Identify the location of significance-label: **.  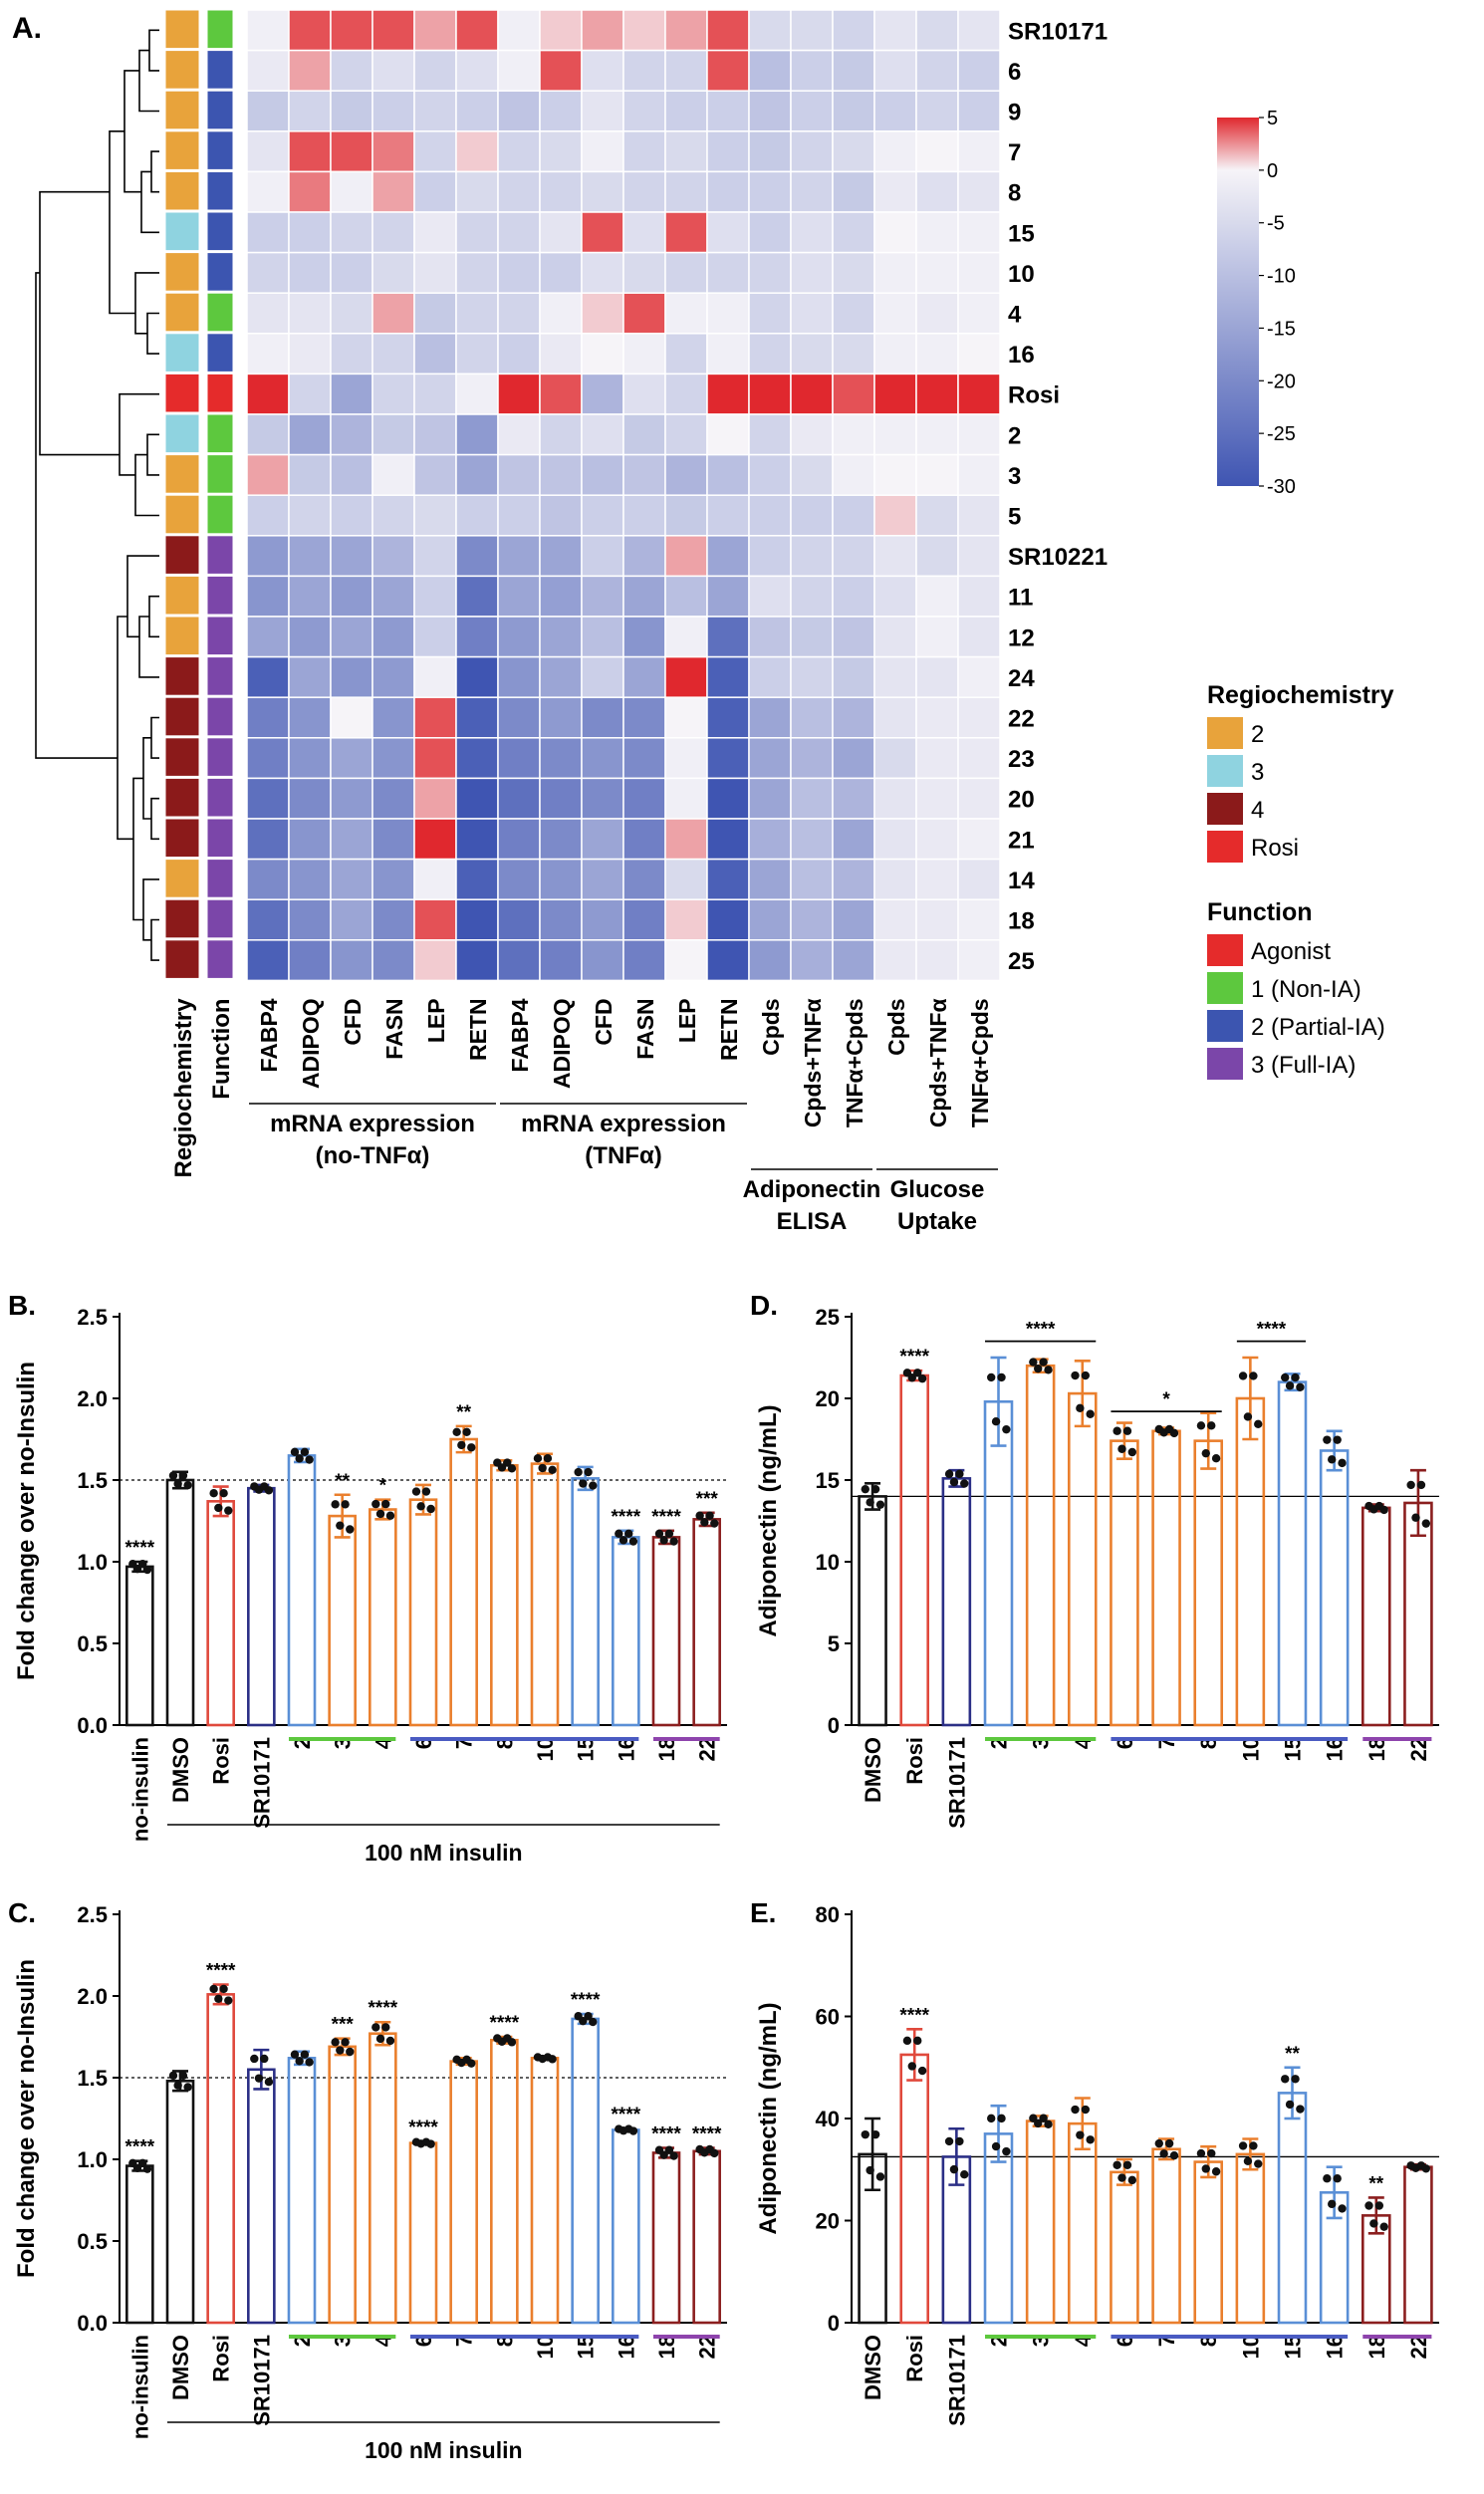
(1292, 2054).